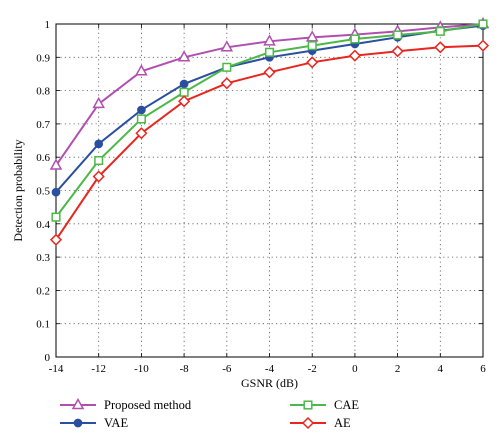  What do you see at coordinates (227, 369) in the screenshot?
I see `x-tick-label: -6` at bounding box center [227, 369].